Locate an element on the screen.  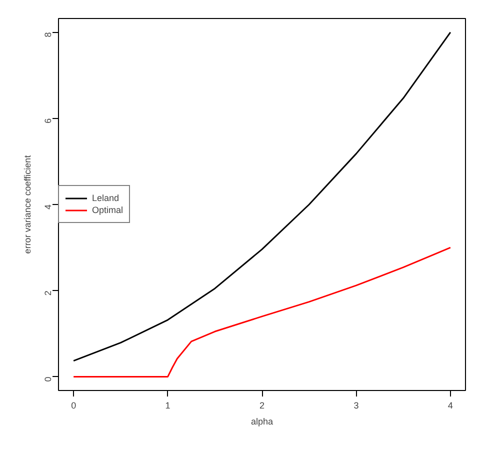
legend-label: Leland is located at coordinates (106, 198).